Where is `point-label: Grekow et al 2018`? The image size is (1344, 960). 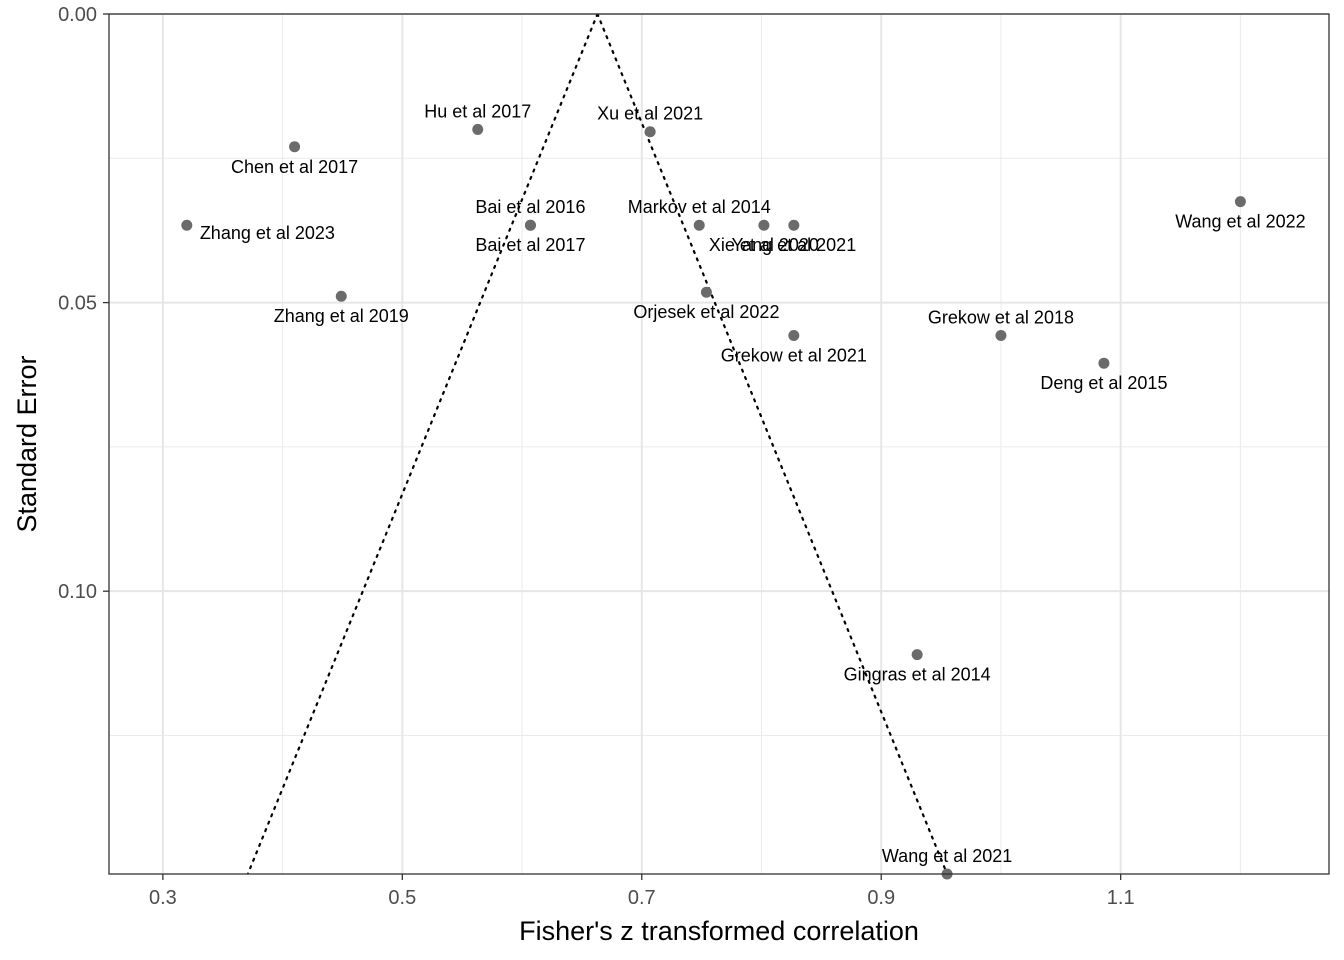 point-label: Grekow et al 2018 is located at coordinates (1001, 317).